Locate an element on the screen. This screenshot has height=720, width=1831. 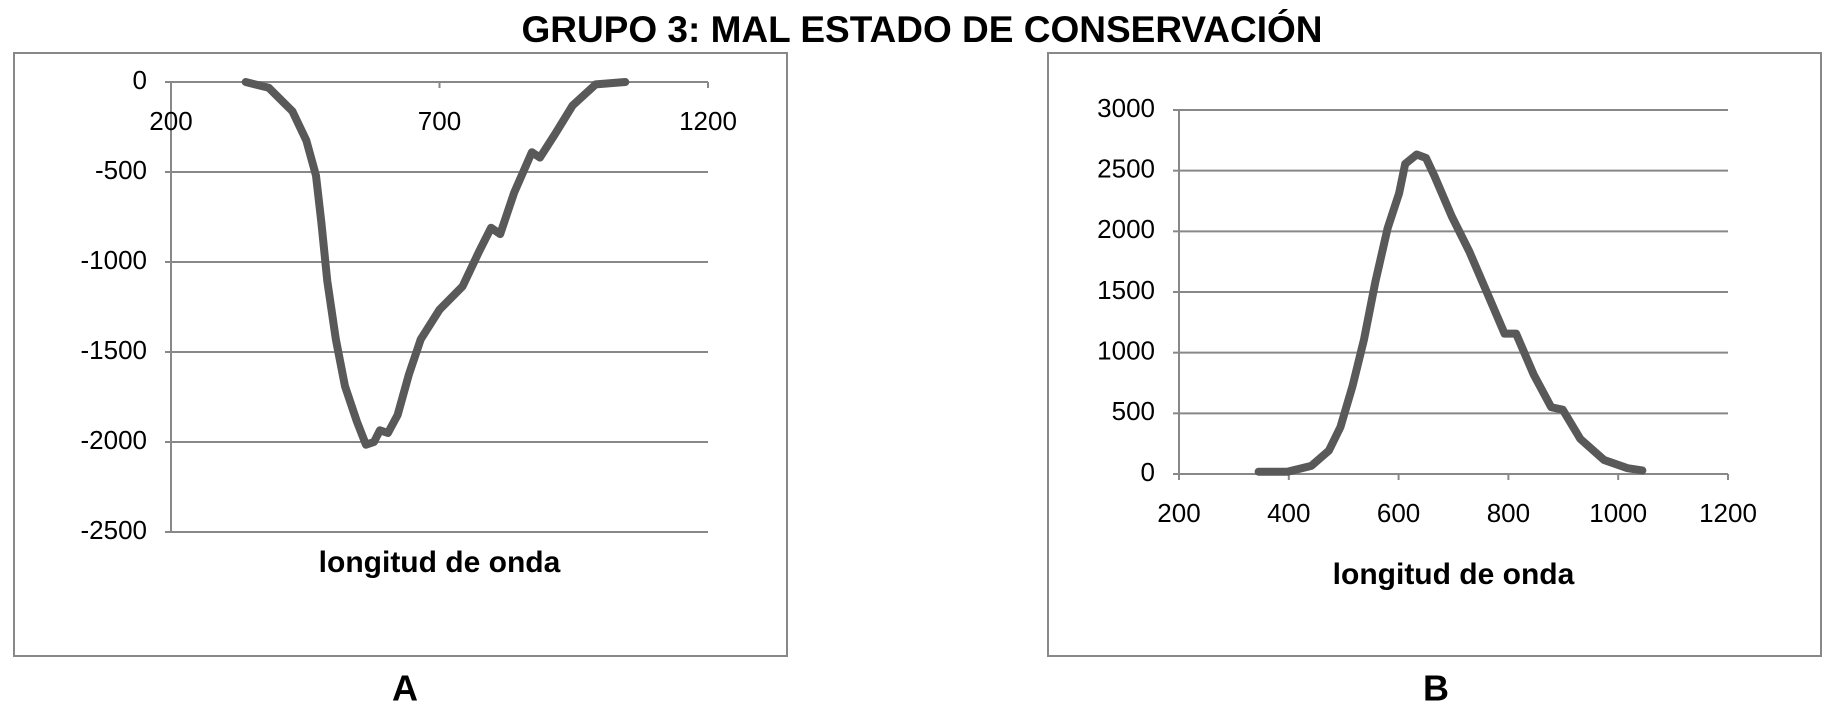
x-tick-label: 600 is located at coordinates (1398, 513).